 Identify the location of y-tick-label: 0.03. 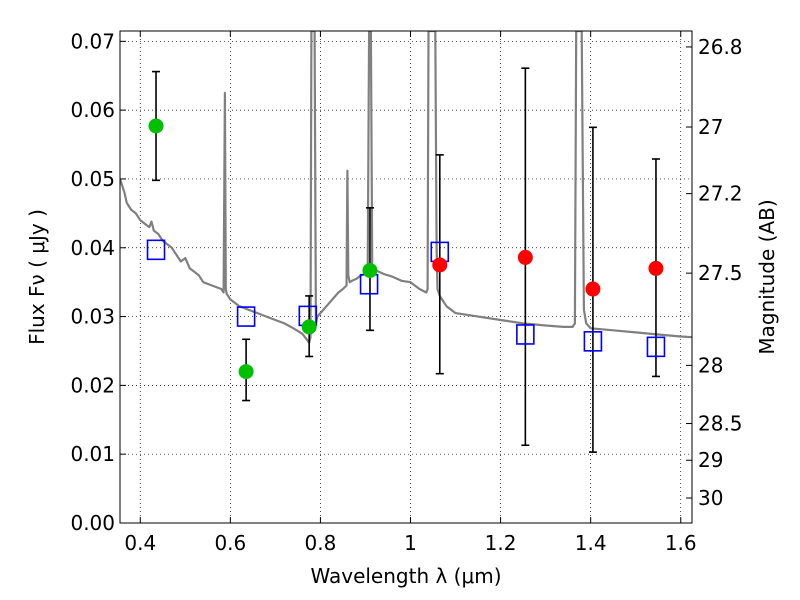
(92, 317).